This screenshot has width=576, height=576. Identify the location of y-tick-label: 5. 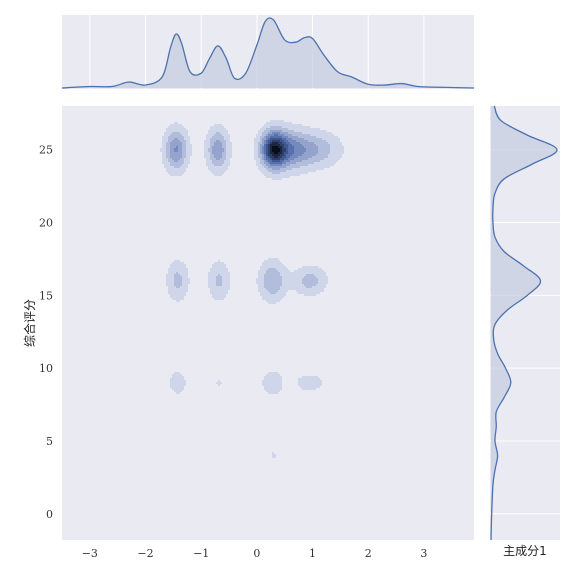
(49, 441).